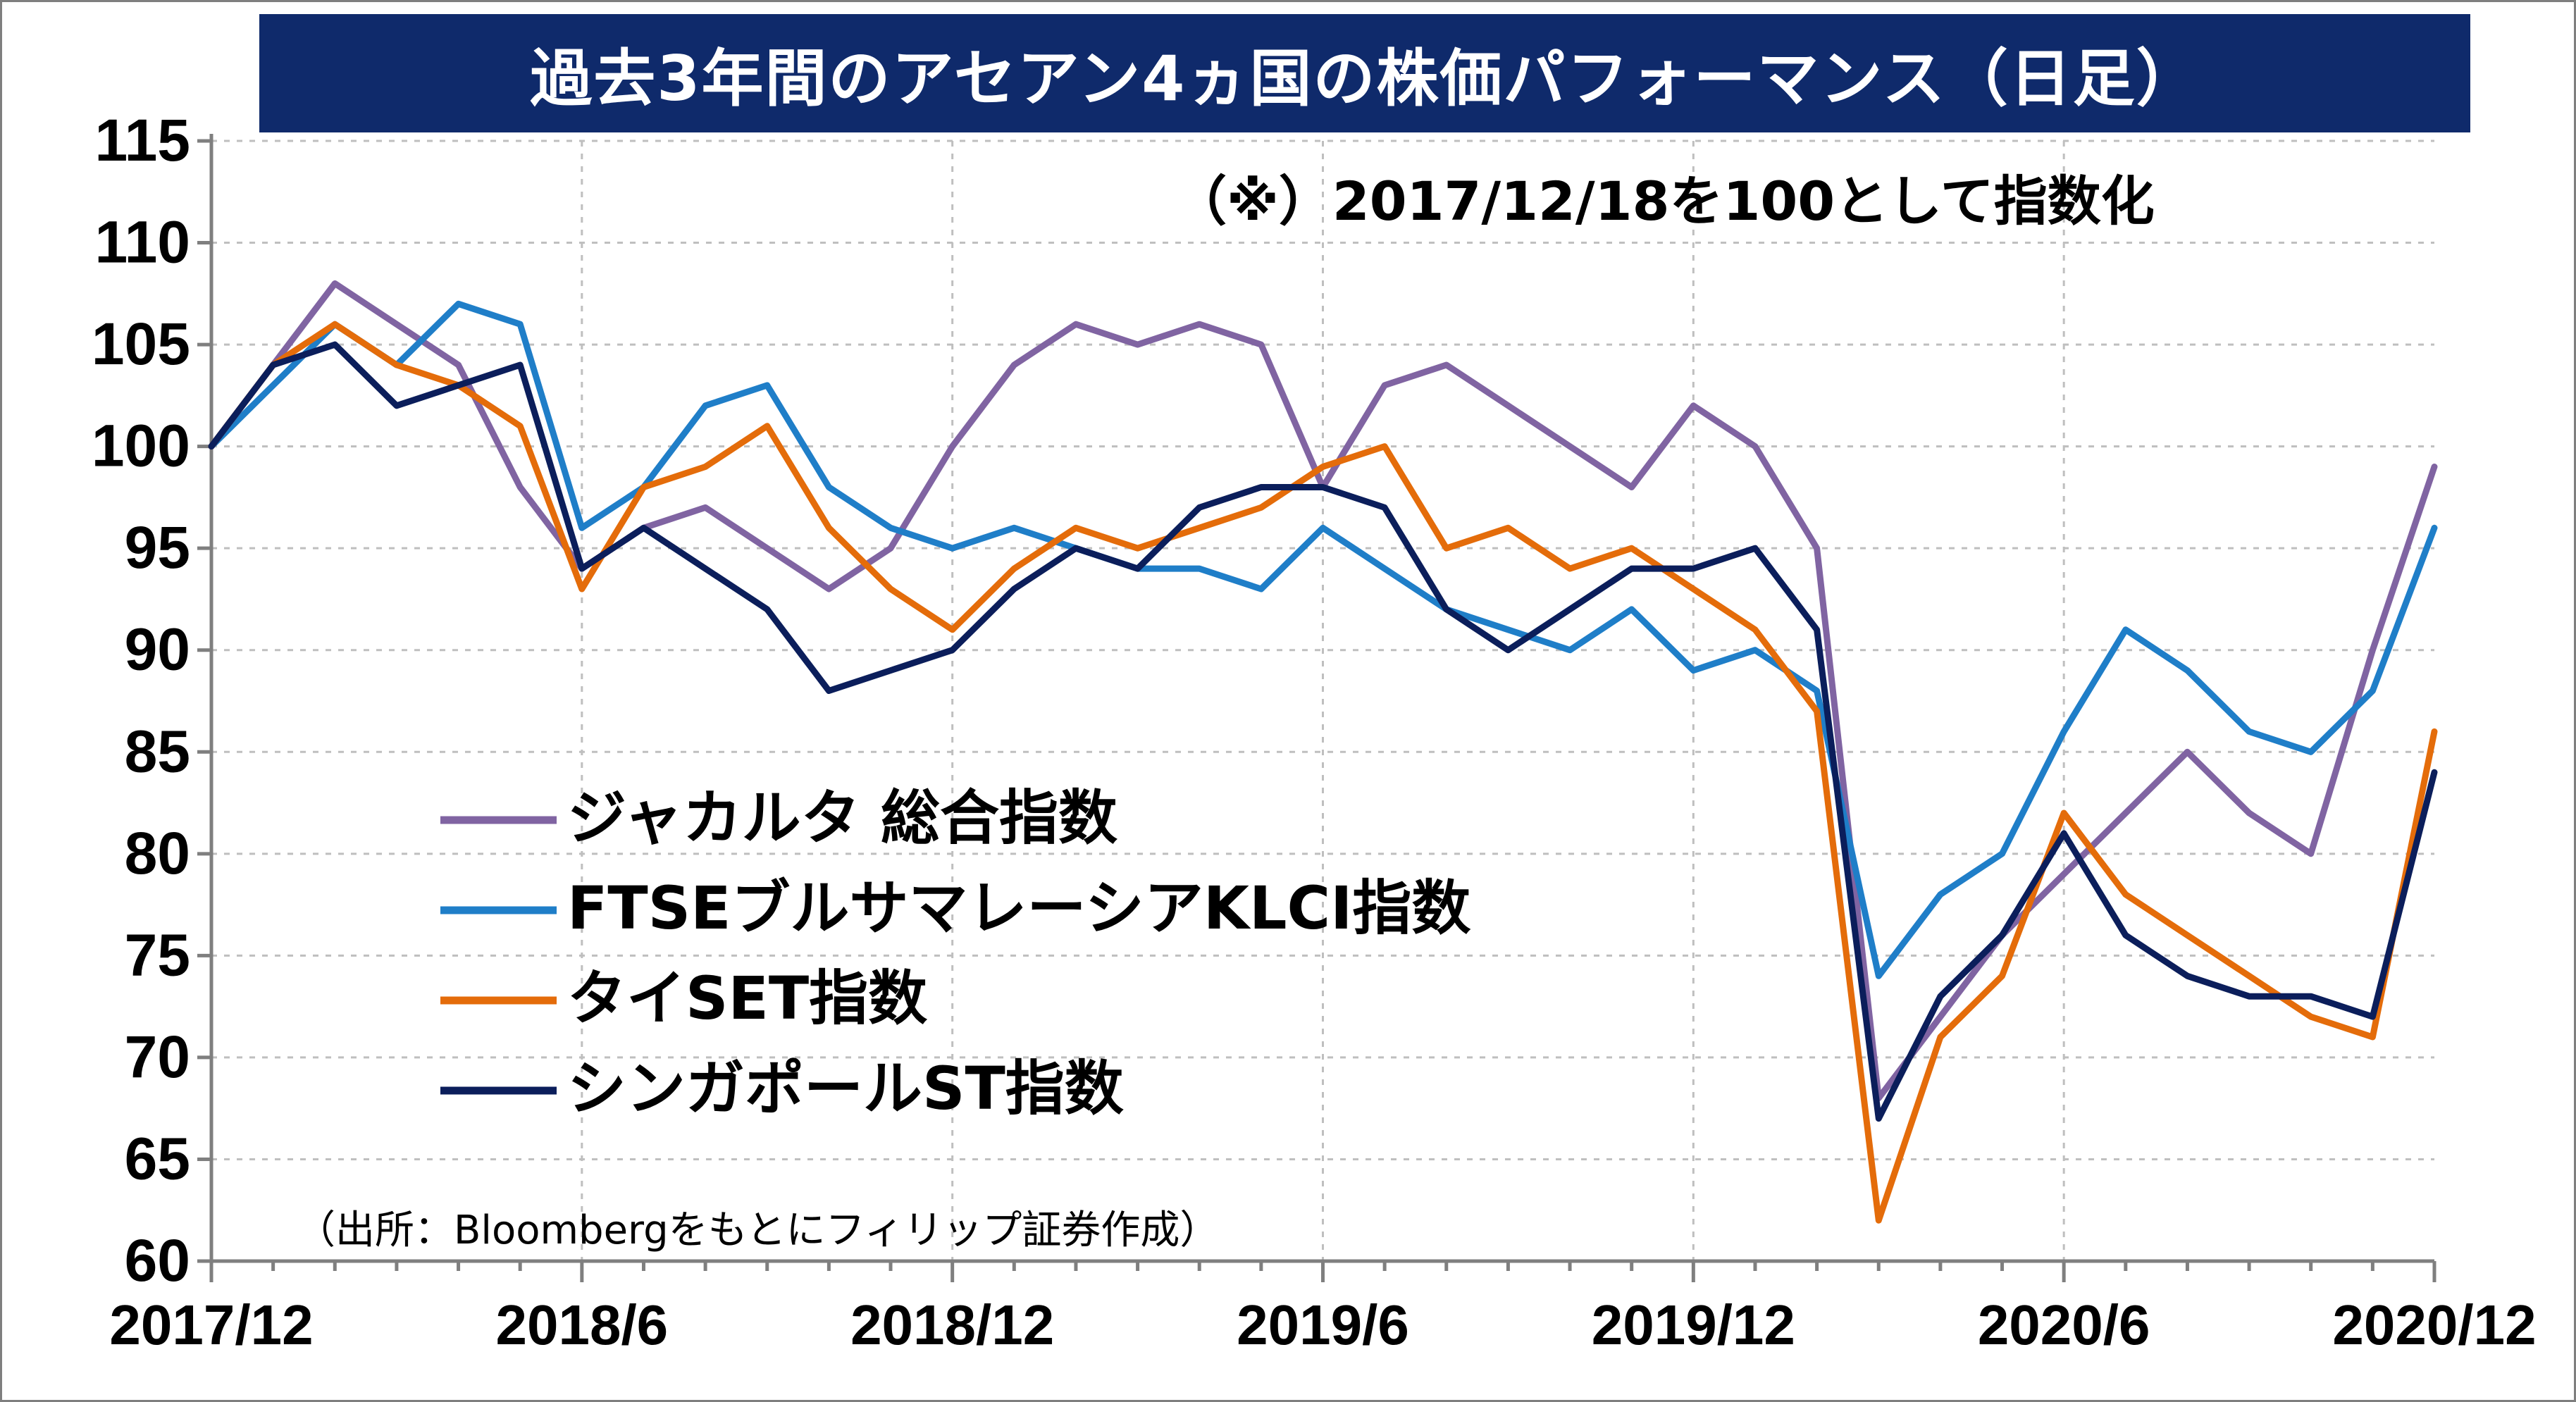 This screenshot has width=2576, height=1402. I want to click on y-tick-label: 100, so click(141, 446).